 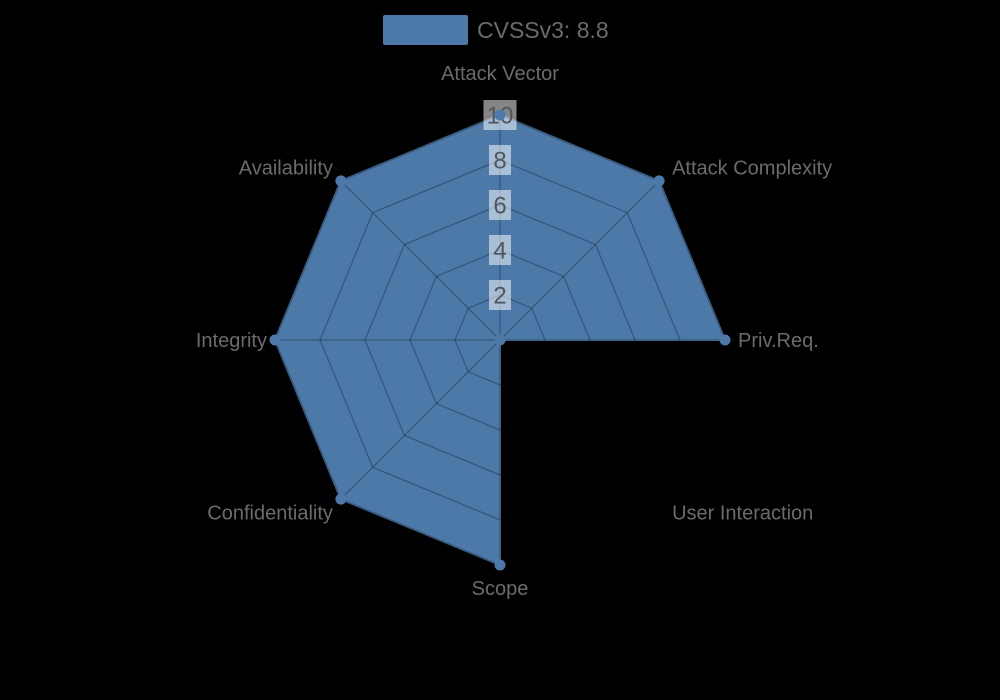 What do you see at coordinates (425, 30) in the screenshot?
I see `legend-swatch` at bounding box center [425, 30].